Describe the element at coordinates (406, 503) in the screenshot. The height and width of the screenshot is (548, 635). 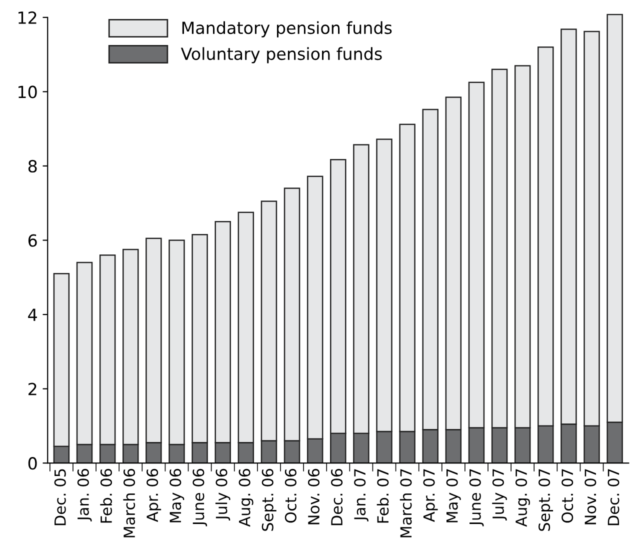
I see `x-tick-label: March 07` at that location.